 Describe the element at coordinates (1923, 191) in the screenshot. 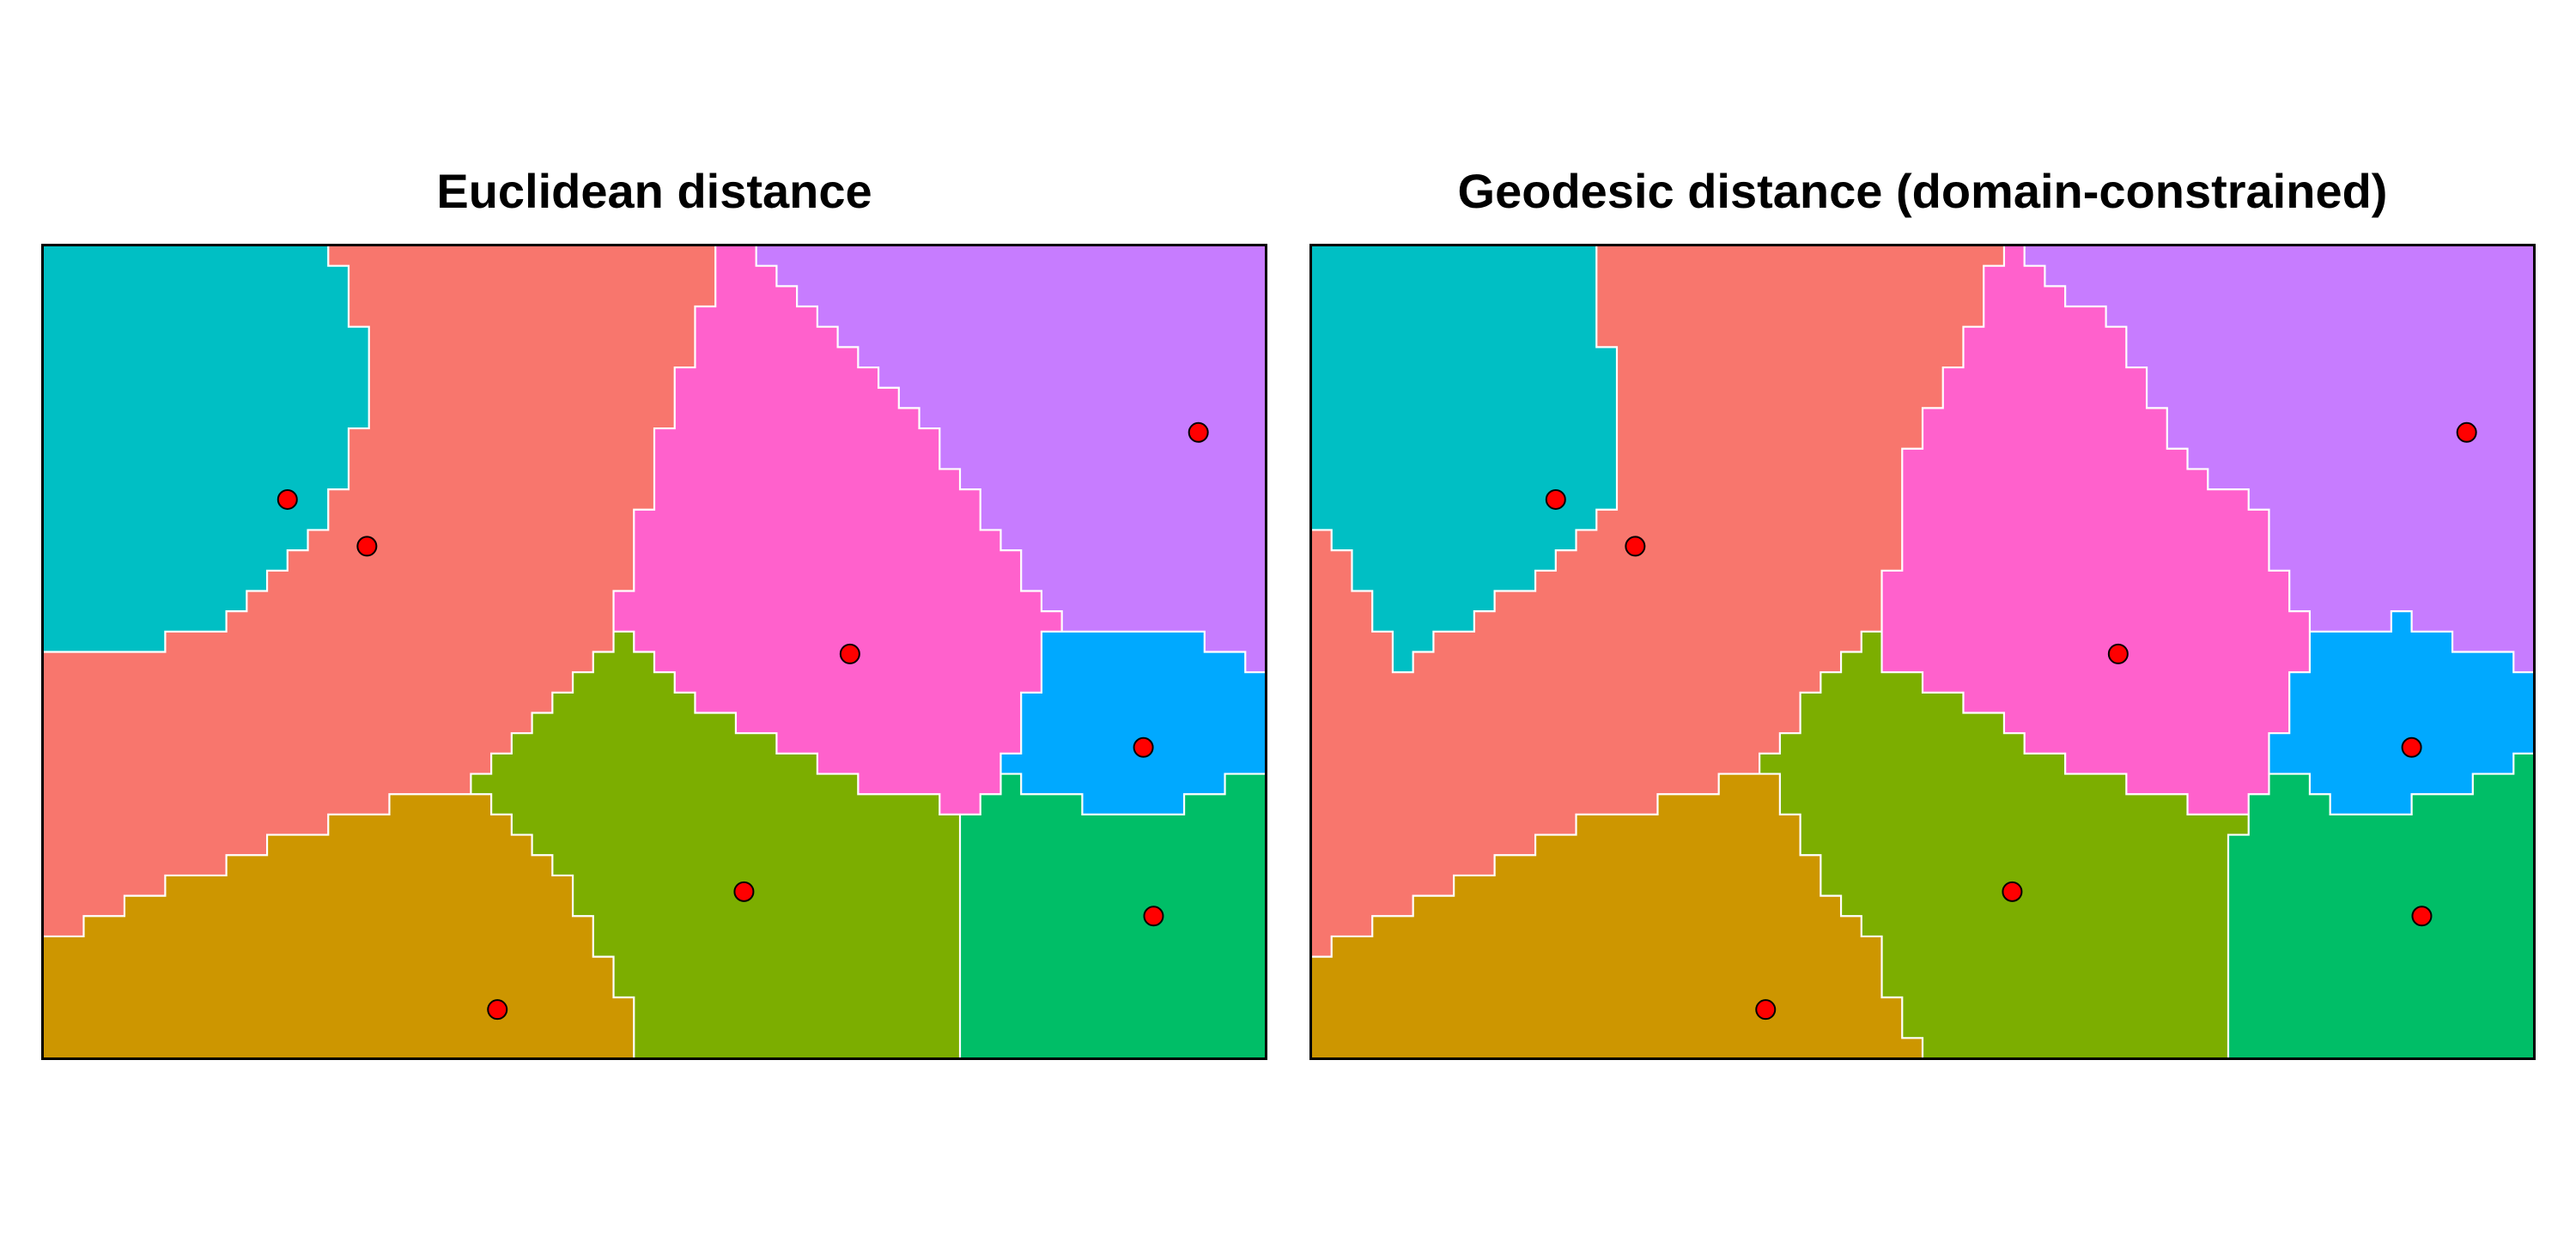

I see `geodesic-panel-title: Geodesic distance (domain-constrained)` at that location.